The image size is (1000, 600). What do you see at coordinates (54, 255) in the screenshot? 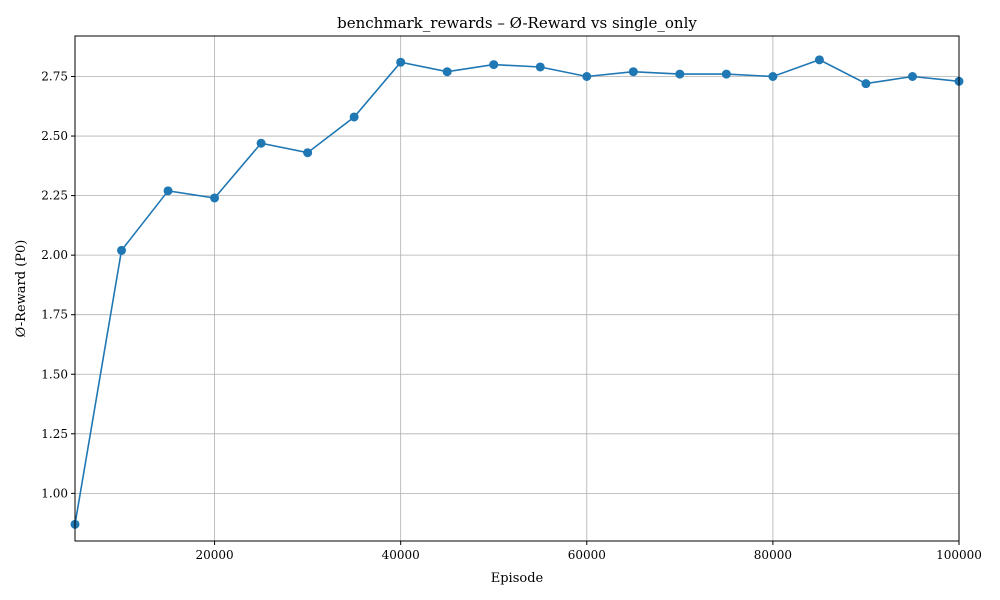
I see `y-tick-label: 2.00` at bounding box center [54, 255].